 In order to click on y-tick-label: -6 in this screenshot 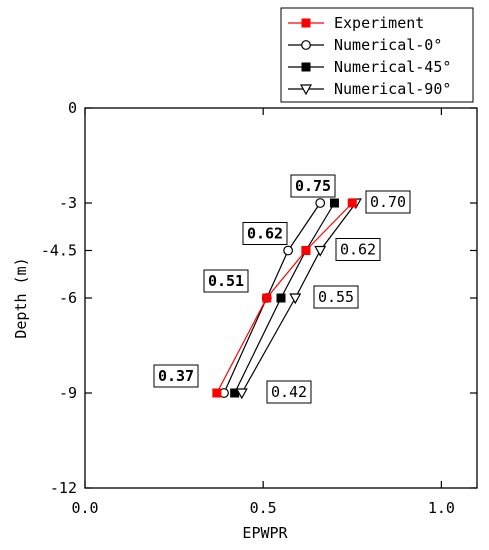, I will do `click(68, 298)`.